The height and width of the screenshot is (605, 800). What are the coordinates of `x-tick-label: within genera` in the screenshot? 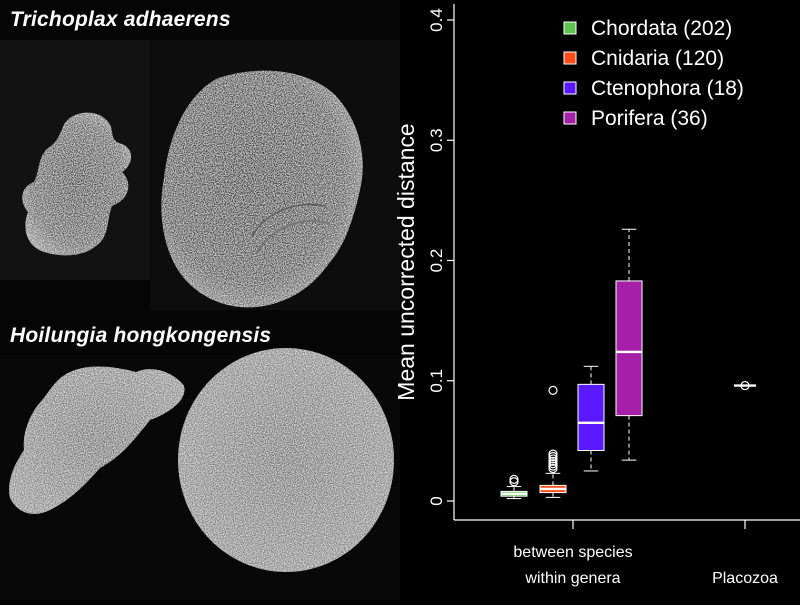 It's located at (572, 578).